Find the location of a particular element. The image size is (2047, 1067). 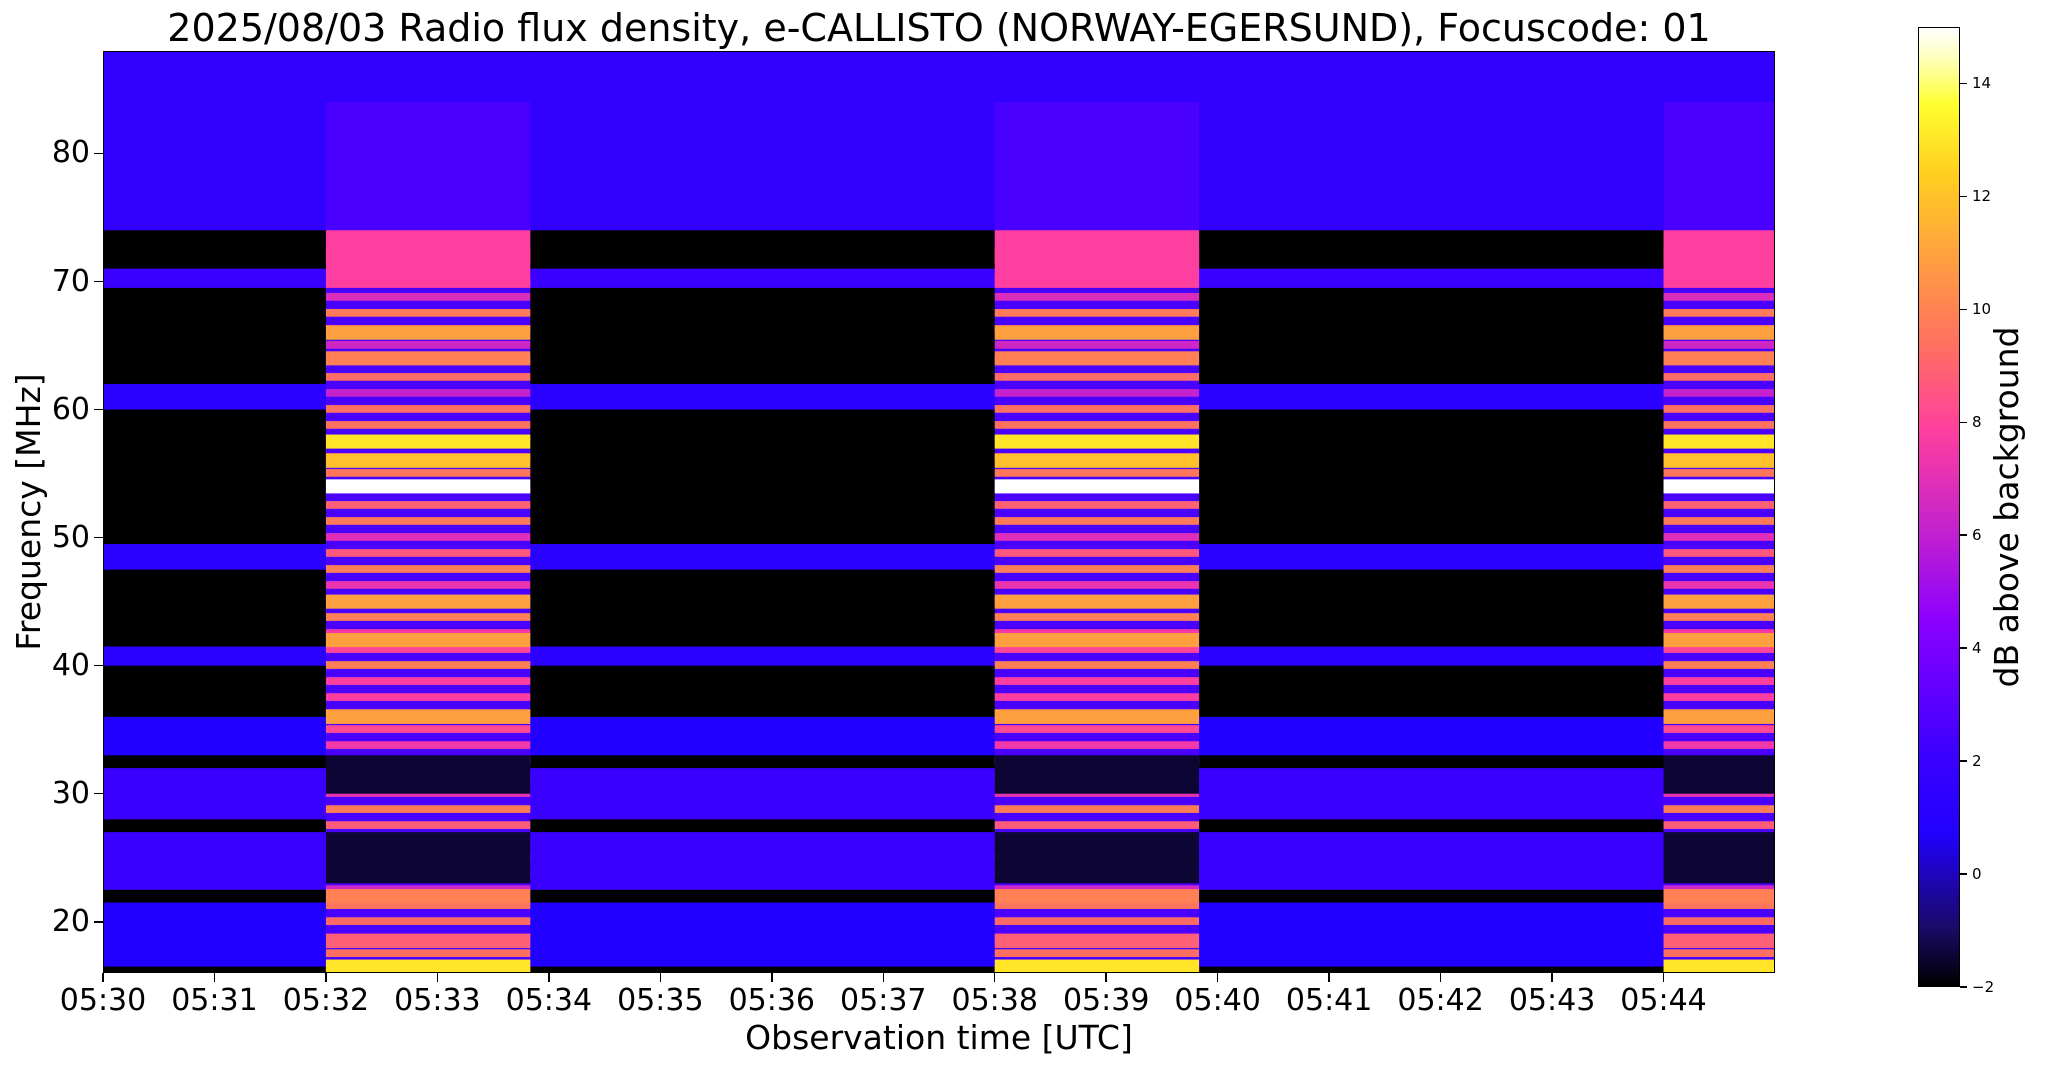

x-tick-label: 05:42 is located at coordinates (1440, 1000).